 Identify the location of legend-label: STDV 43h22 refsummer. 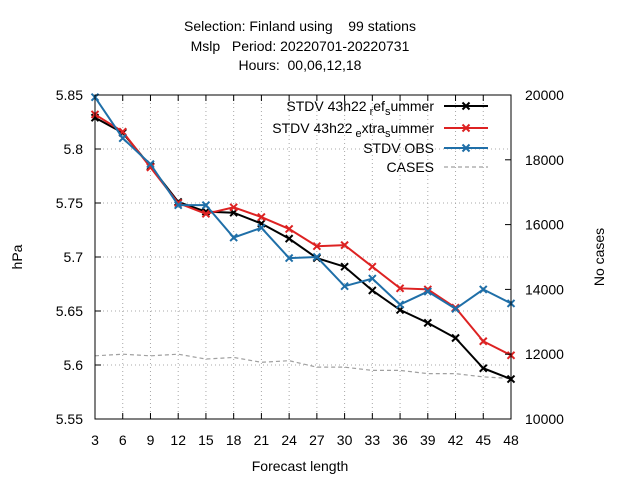
(360, 108).